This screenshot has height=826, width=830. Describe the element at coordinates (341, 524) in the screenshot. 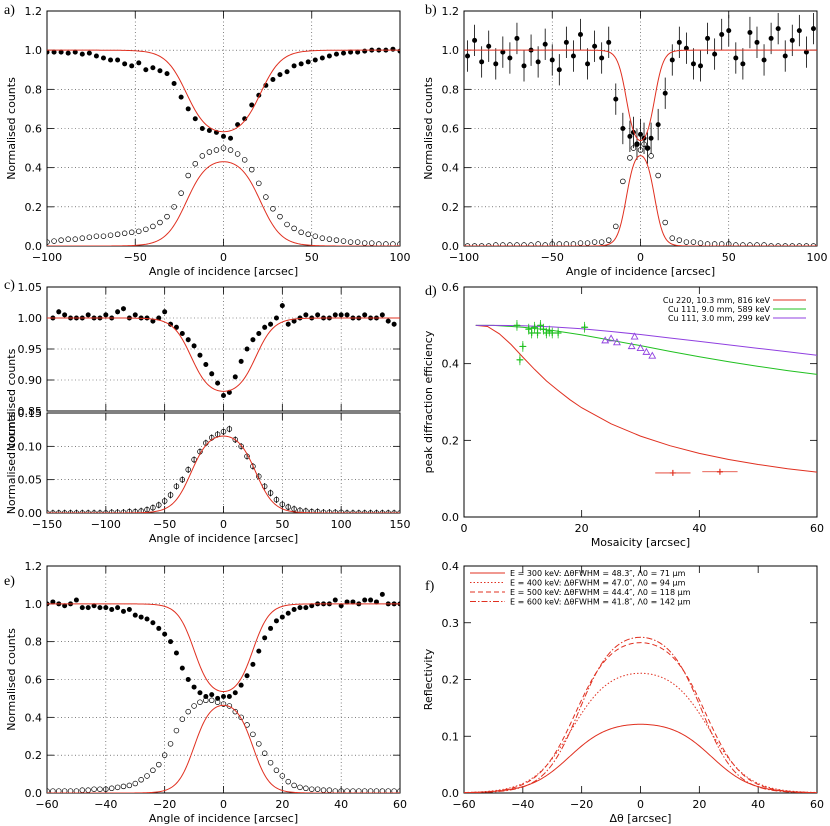

I see `x-tick-label: 100` at that location.